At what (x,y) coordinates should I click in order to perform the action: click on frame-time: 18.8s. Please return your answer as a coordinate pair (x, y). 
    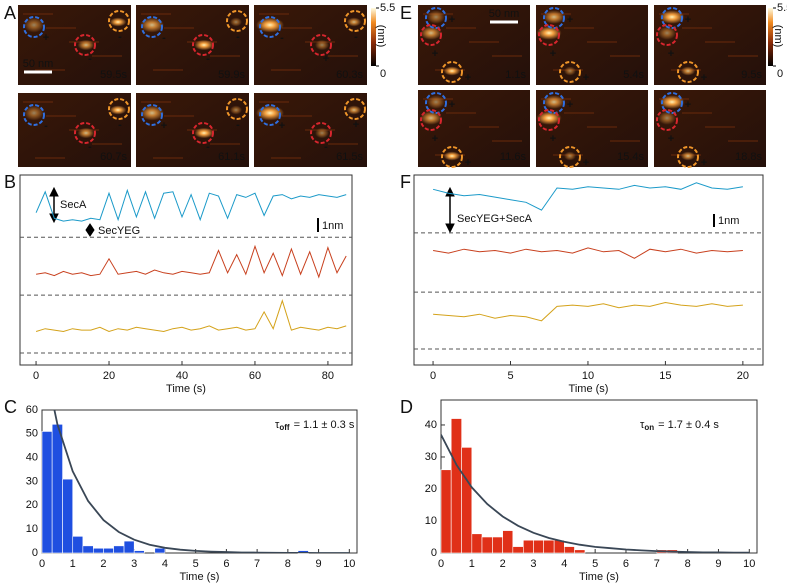
    Looking at the image, I should click on (748, 157).